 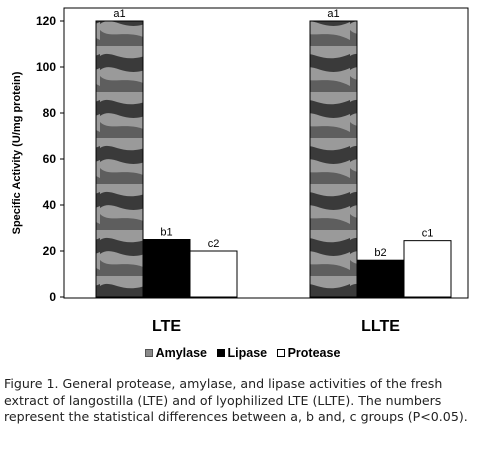 What do you see at coordinates (181, 353) in the screenshot?
I see `legend-label-amylase: Amylase` at bounding box center [181, 353].